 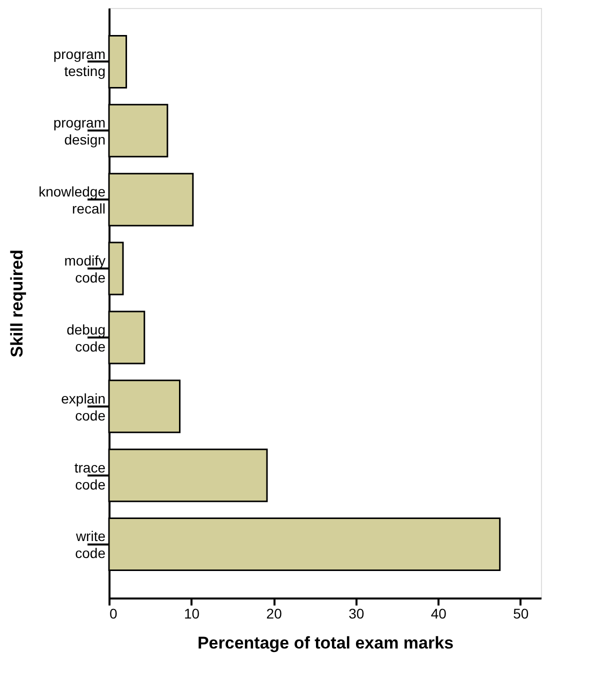 I want to click on x-axis-title: Percentage of total exam marks, so click(x=325, y=643).